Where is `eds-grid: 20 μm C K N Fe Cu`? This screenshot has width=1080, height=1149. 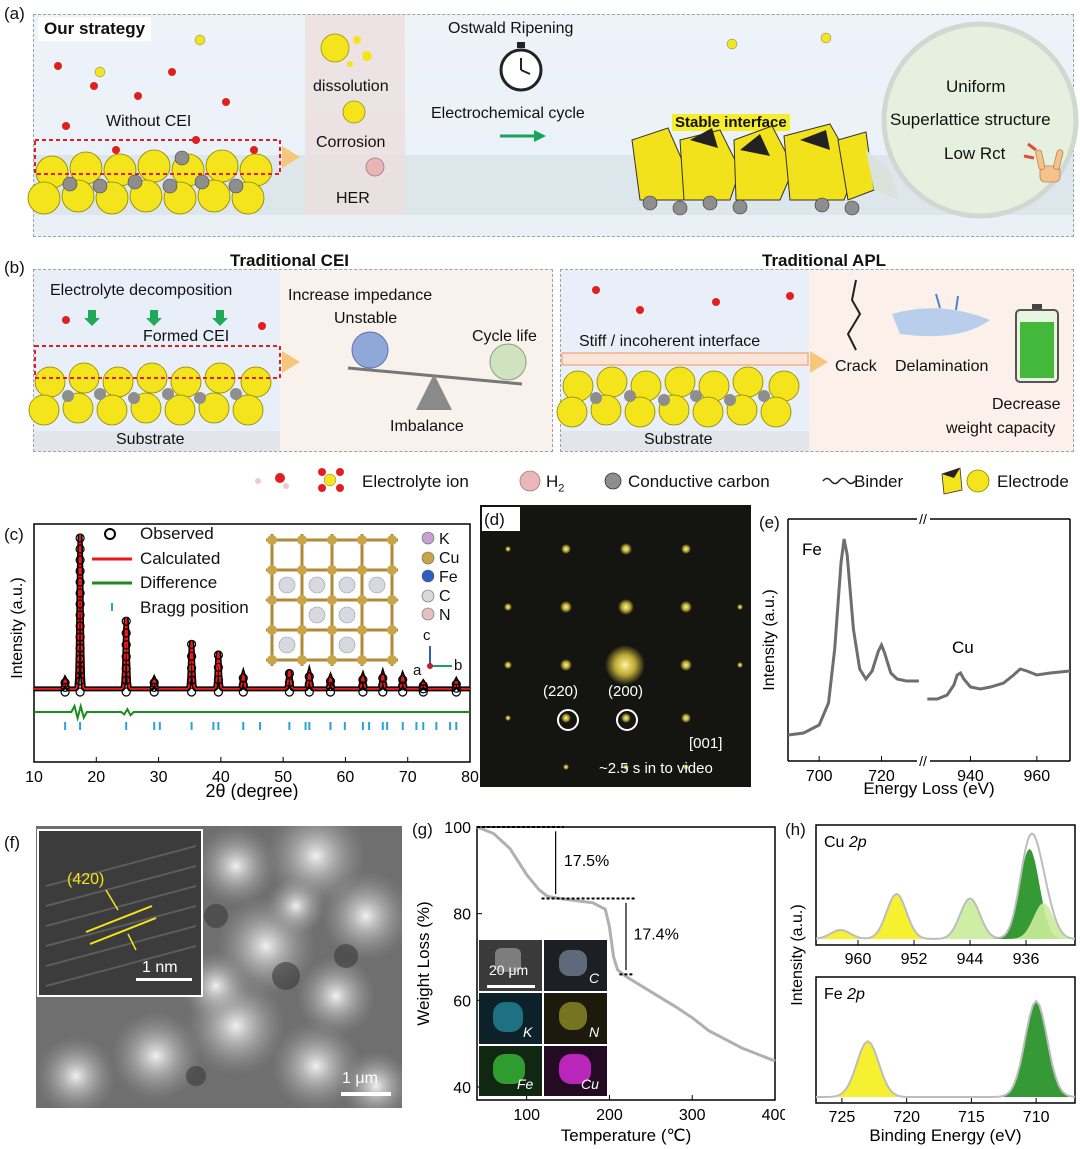 eds-grid: 20 μm C K N Fe Cu is located at coordinates (543, 1018).